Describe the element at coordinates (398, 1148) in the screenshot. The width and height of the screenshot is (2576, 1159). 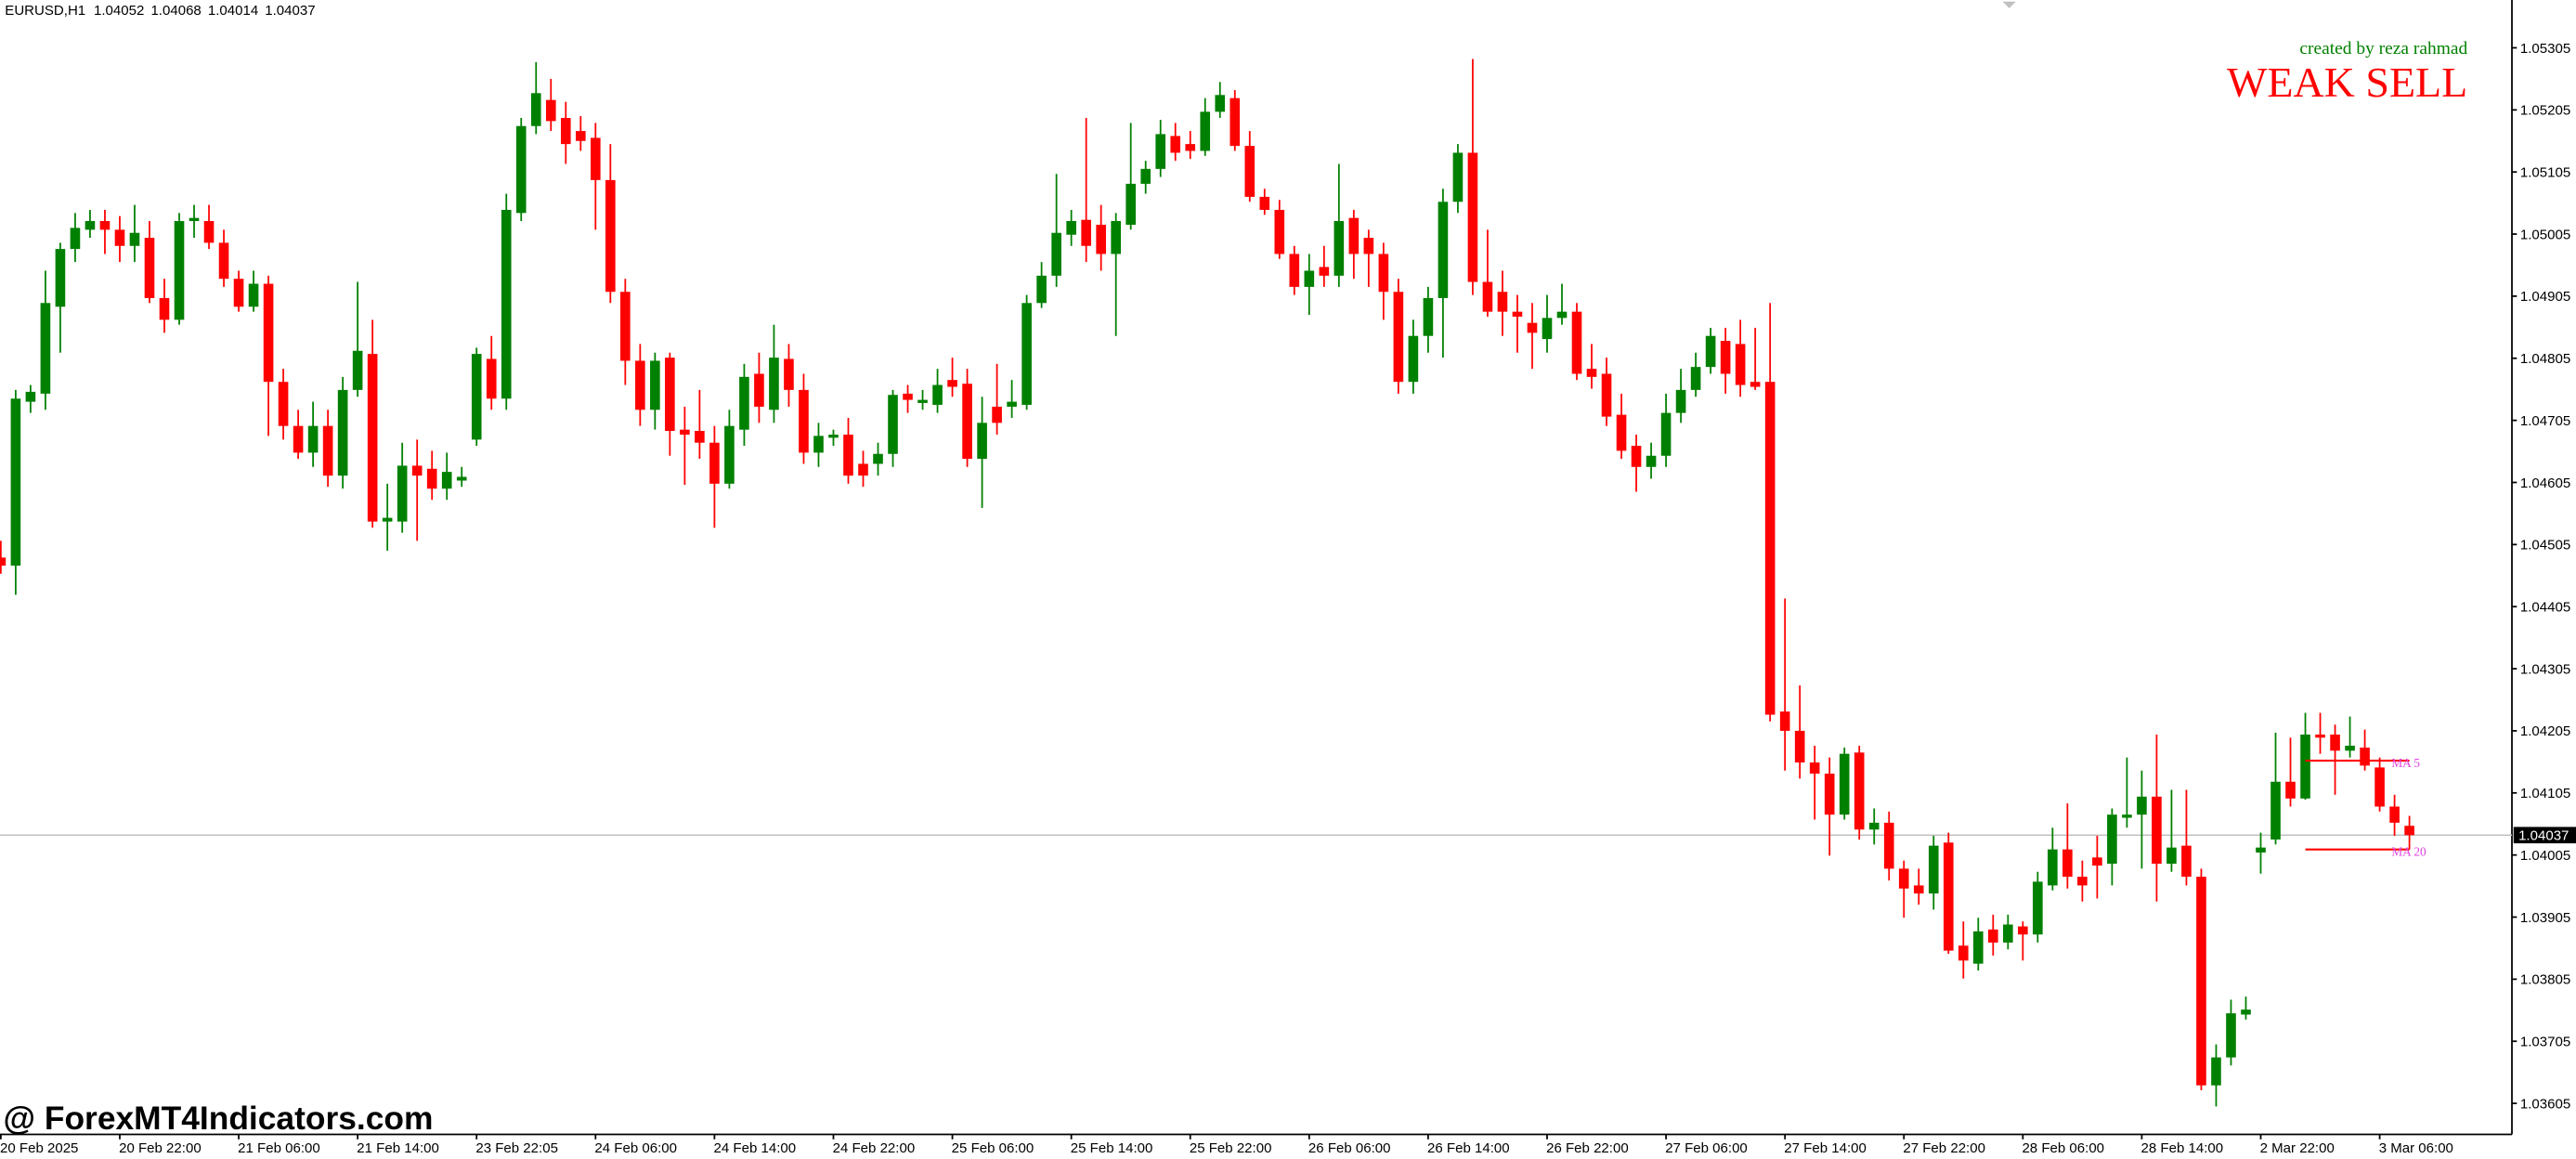
I see `x-tick-label: 21 Feb 14:00` at that location.